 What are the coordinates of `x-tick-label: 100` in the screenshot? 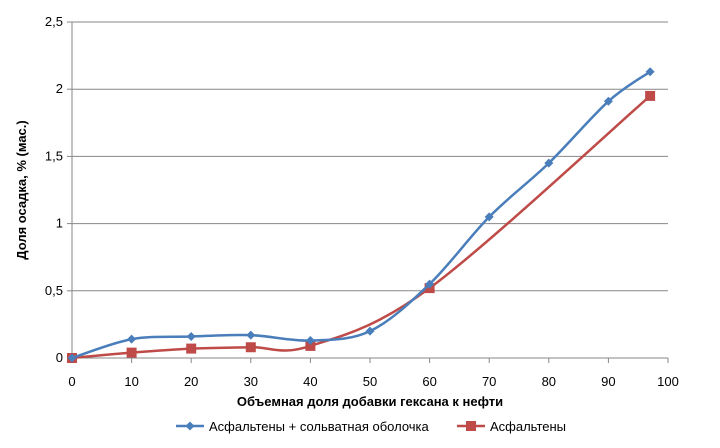 It's located at (668, 381).